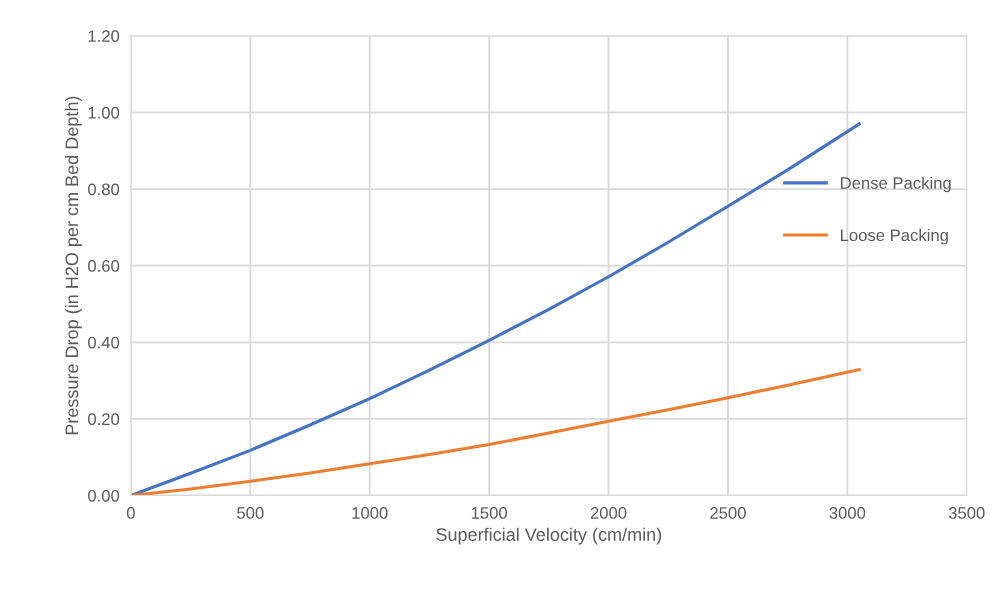 This screenshot has width=1007, height=597. I want to click on y-tick-label: 1.00, so click(104, 112).